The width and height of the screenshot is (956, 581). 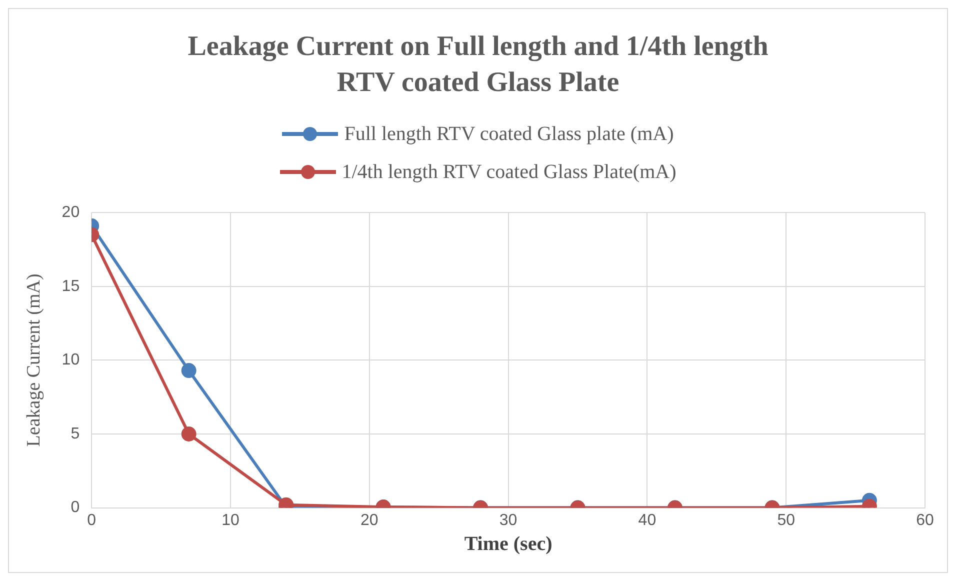 I want to click on x-tick-label: 60, so click(x=925, y=520).